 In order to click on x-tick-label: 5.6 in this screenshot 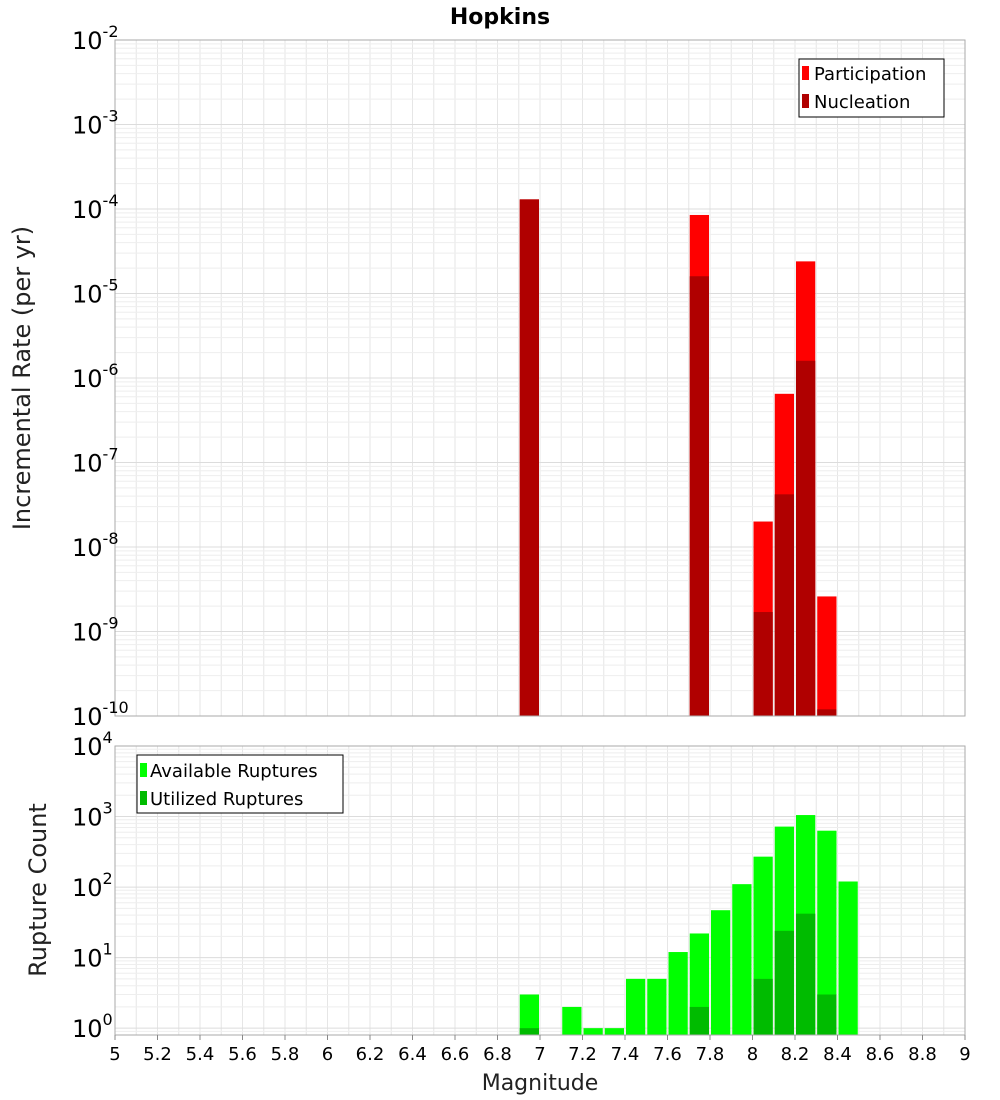, I will do `click(242, 1054)`.